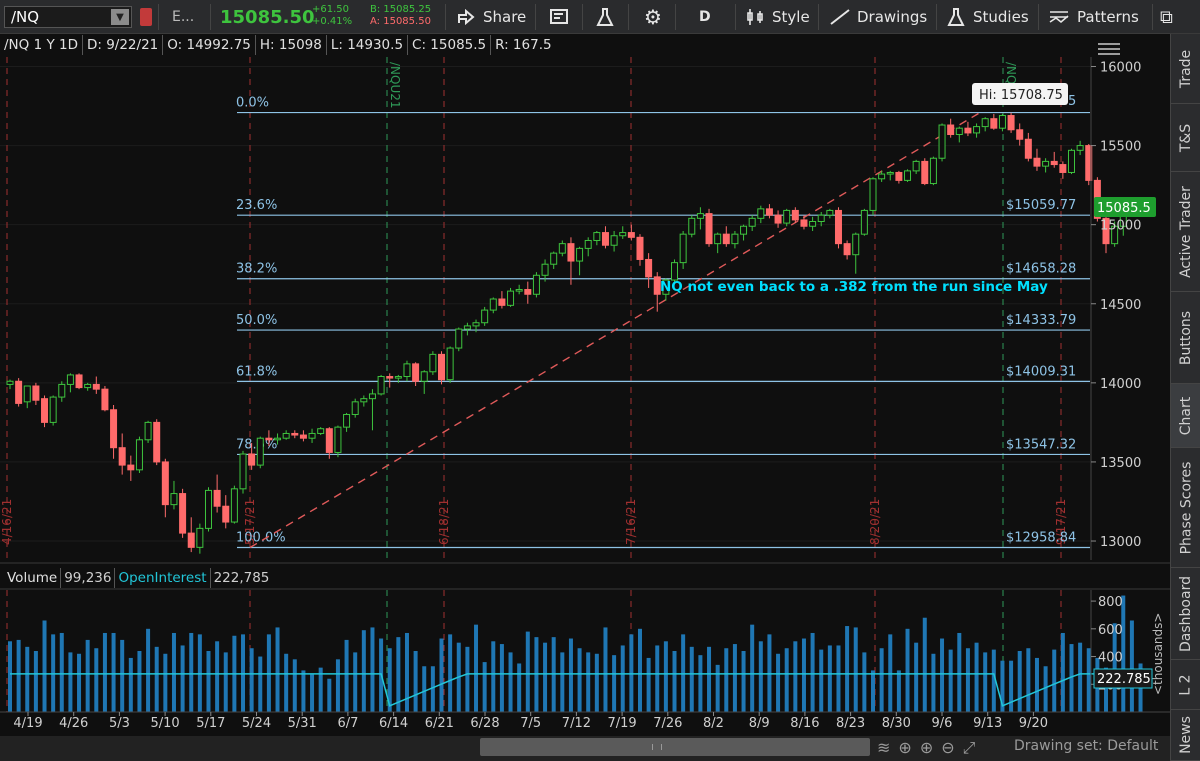  I want to click on aggregation-button: D, so click(705, 17).